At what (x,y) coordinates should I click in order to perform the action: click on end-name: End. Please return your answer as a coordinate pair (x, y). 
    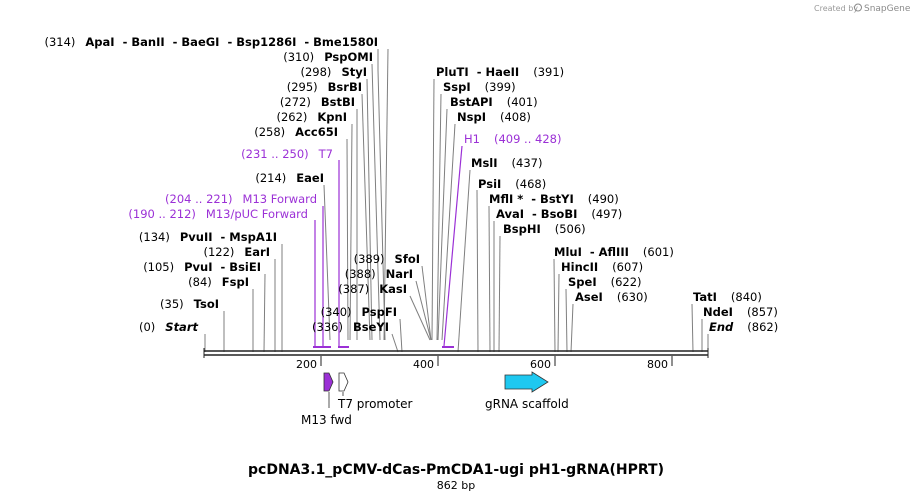
    Looking at the image, I should click on (721, 327).